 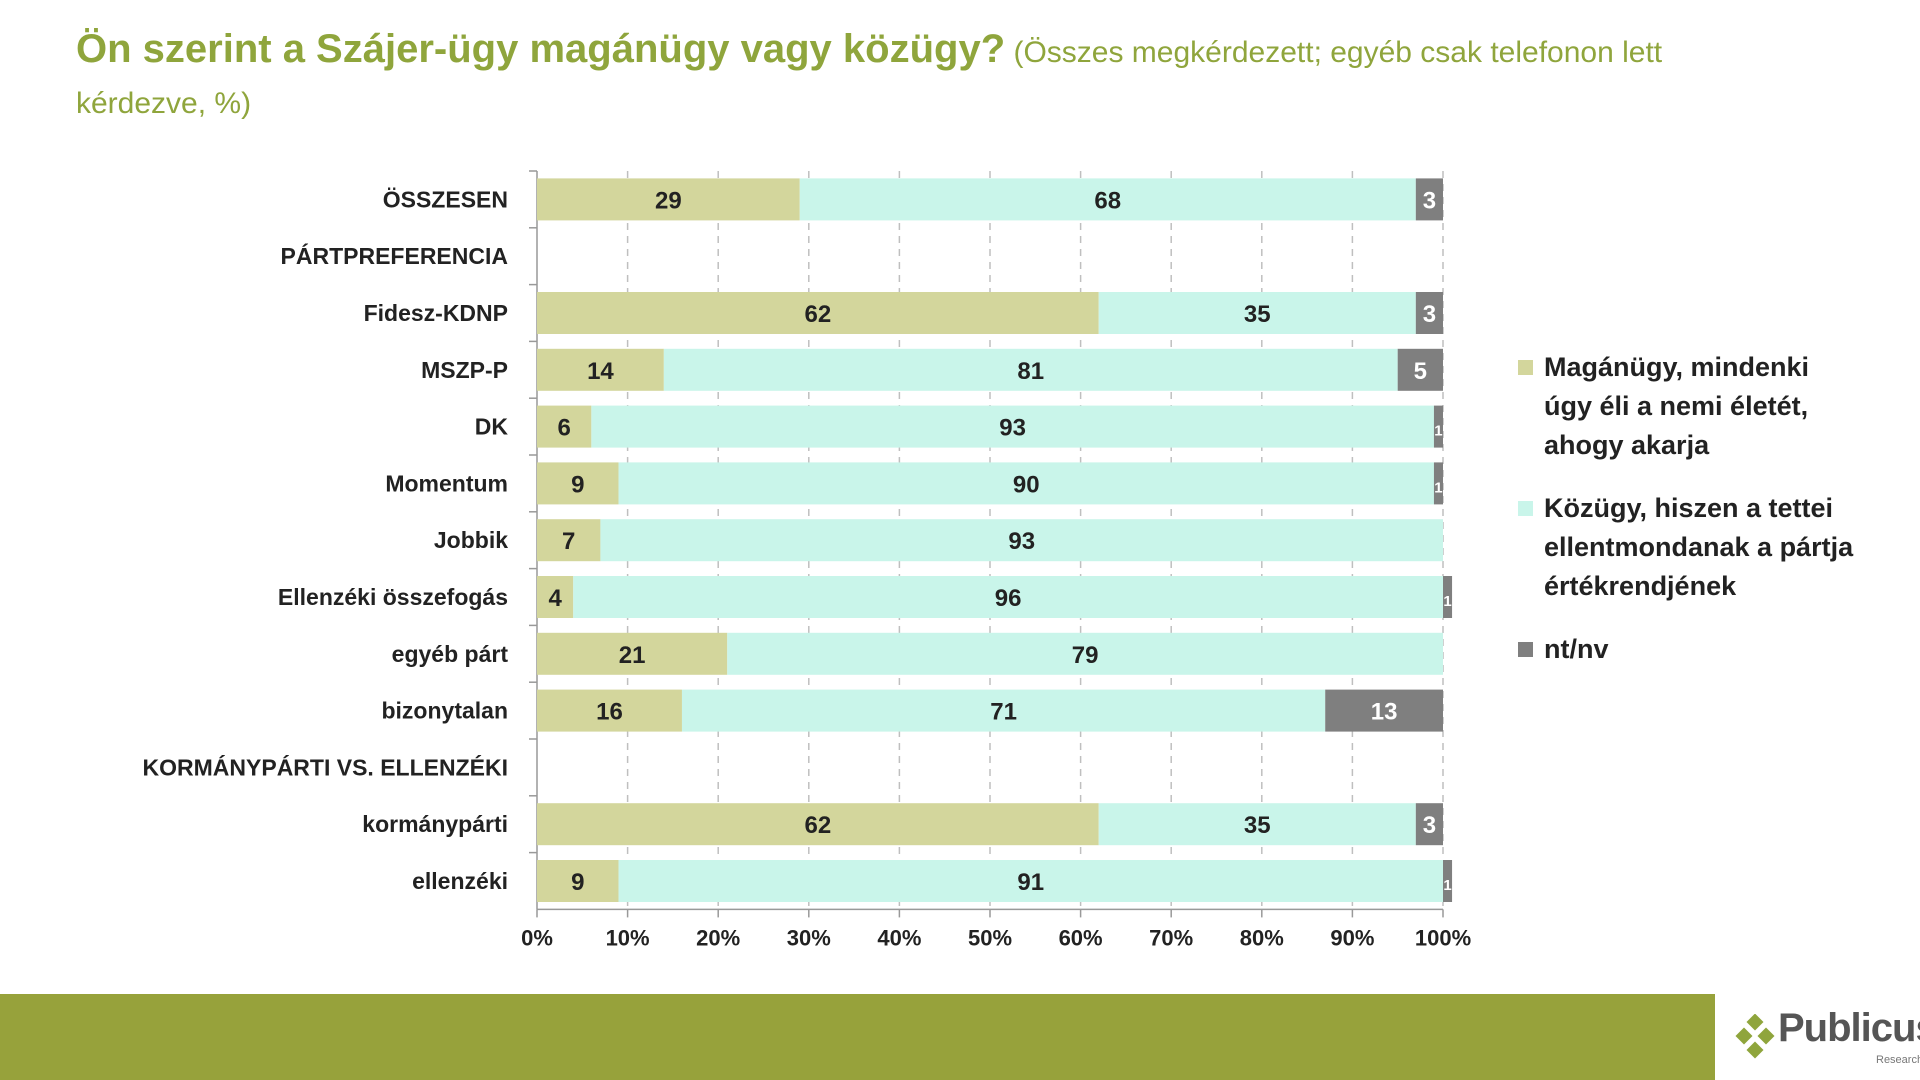 I want to click on category-label: bizonytalan, so click(x=444, y=711).